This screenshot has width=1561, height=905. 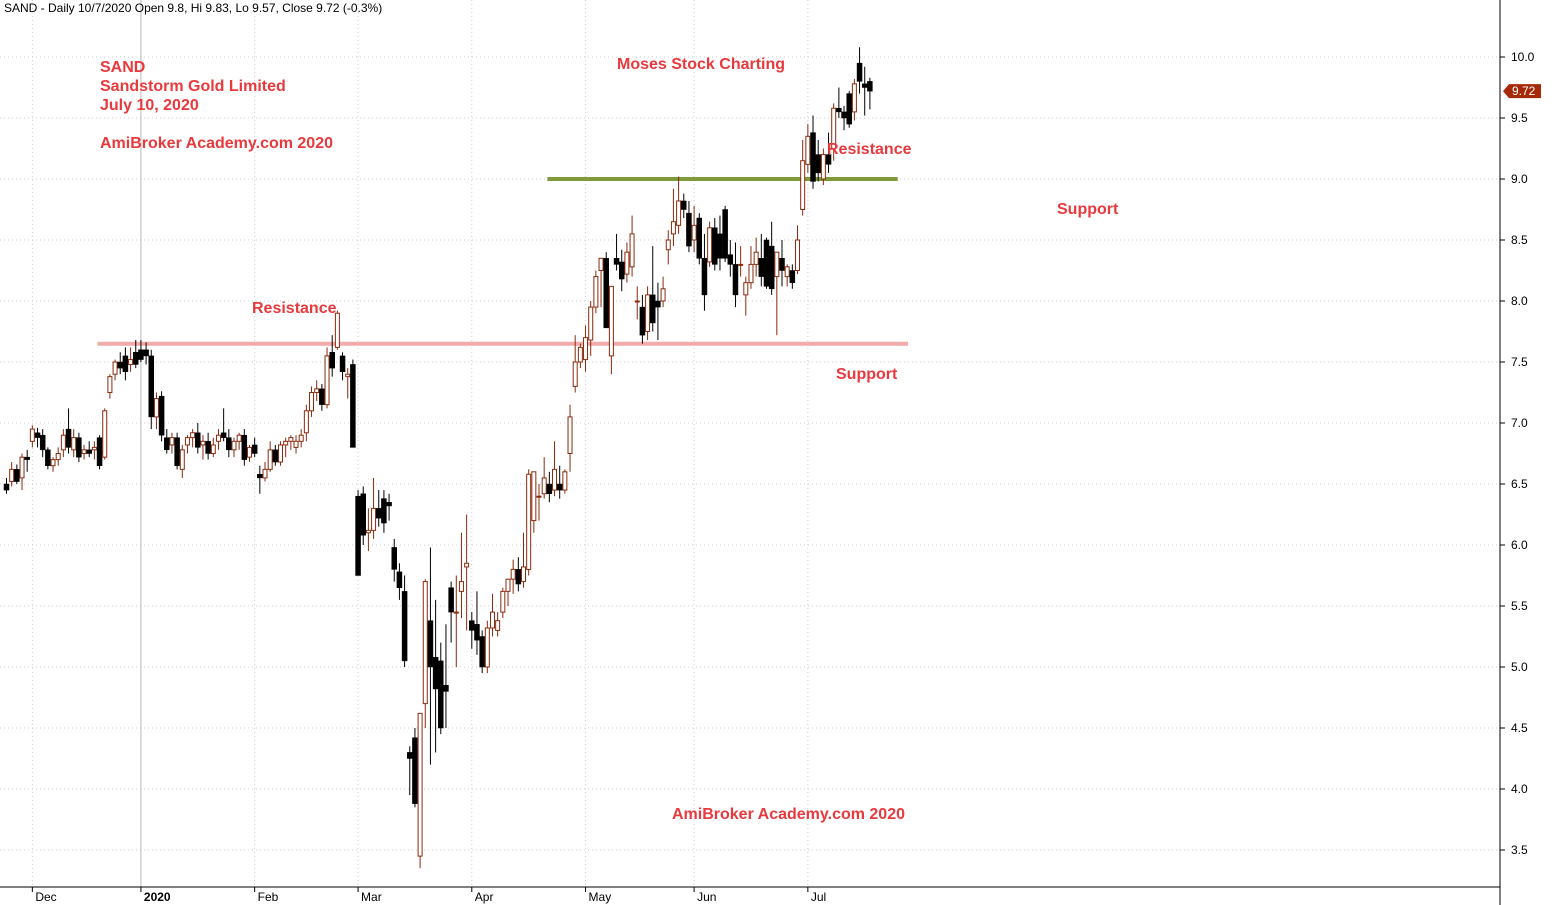 What do you see at coordinates (788, 814) in the screenshot?
I see `academy-label-bottom: AmiBroker Academy.com 2020` at bounding box center [788, 814].